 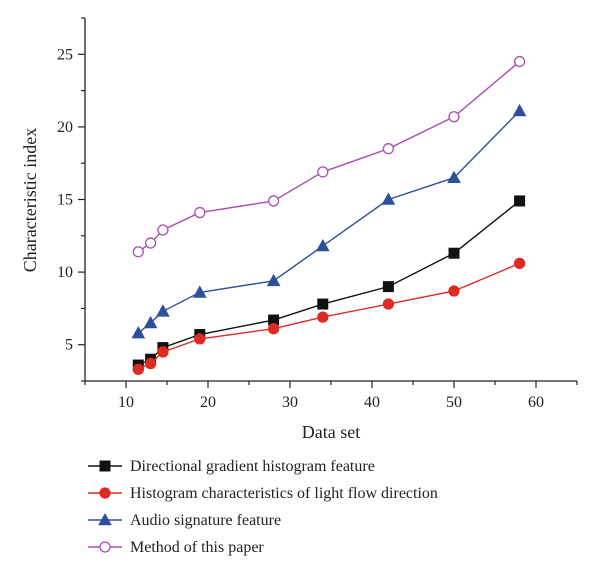 I want to click on y-tick-label-20: 20, so click(x=65, y=127).